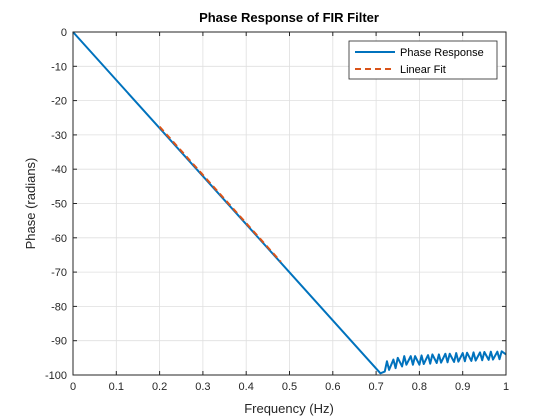 The height and width of the screenshot is (420, 560). Describe the element at coordinates (59, 170) in the screenshot. I see `y-tick-label: -40` at that location.